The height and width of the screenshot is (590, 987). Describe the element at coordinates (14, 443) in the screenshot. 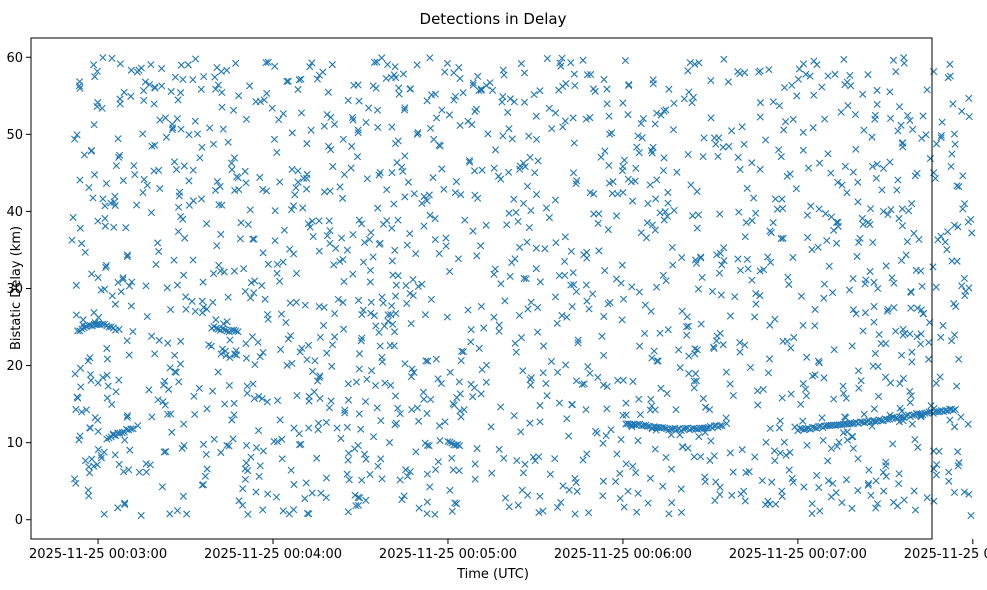

I see `y-tick-label: 10` at that location.